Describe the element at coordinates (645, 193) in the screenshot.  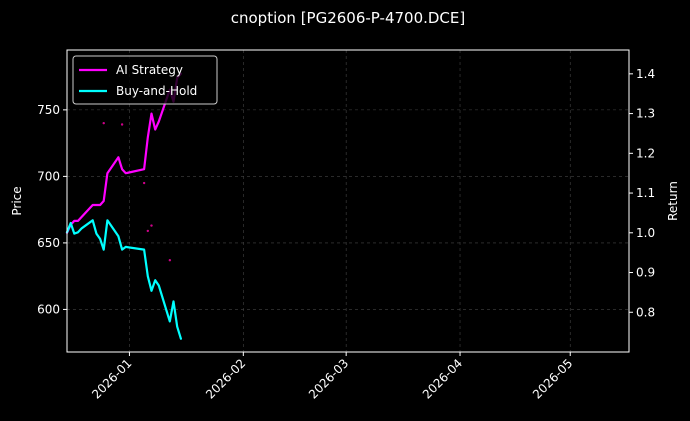
I see `y-right-tick-label: 1.1` at that location.